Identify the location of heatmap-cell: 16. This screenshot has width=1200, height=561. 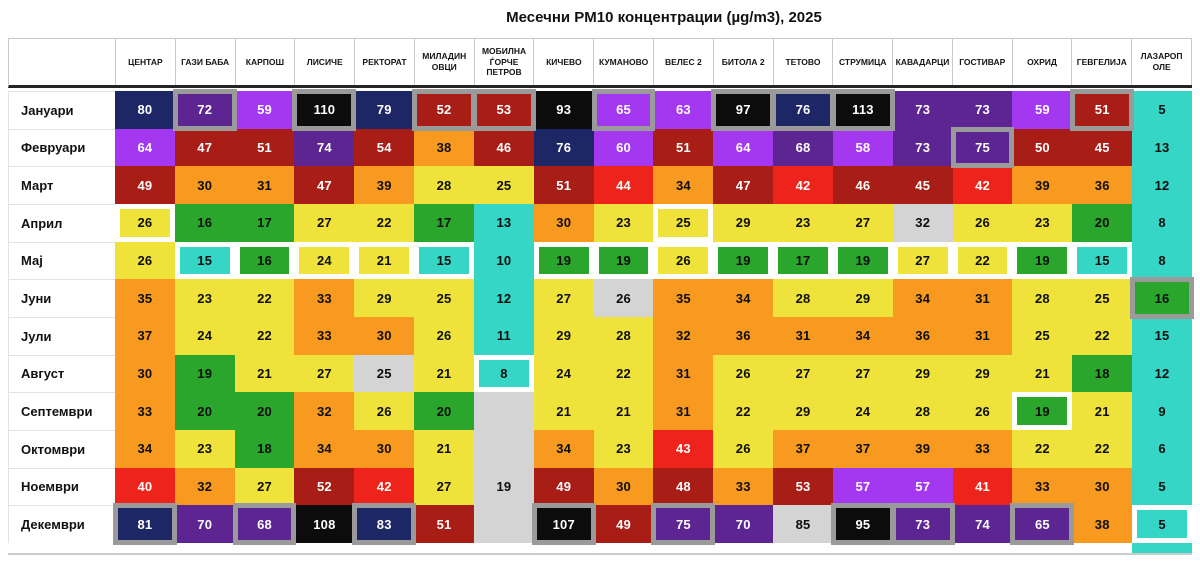
(264, 260).